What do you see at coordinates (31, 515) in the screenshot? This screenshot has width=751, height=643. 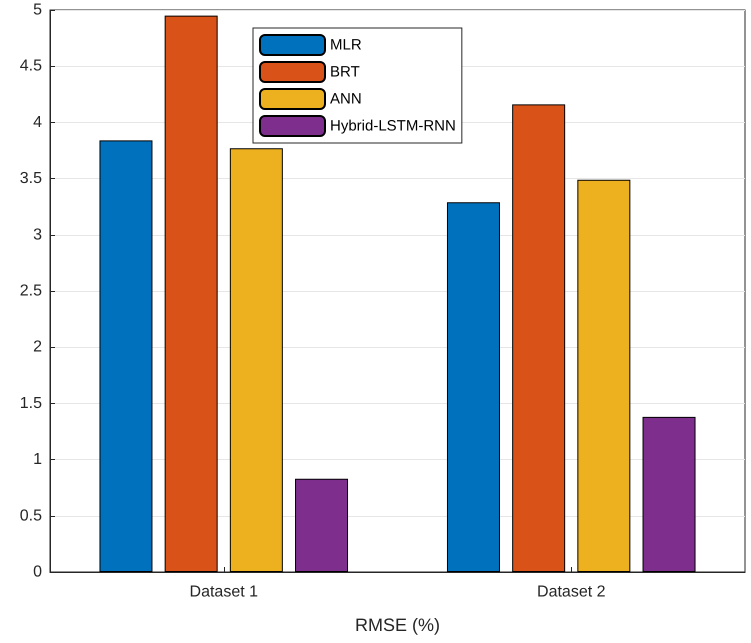 I see `y-tick-label: 0.5` at bounding box center [31, 515].